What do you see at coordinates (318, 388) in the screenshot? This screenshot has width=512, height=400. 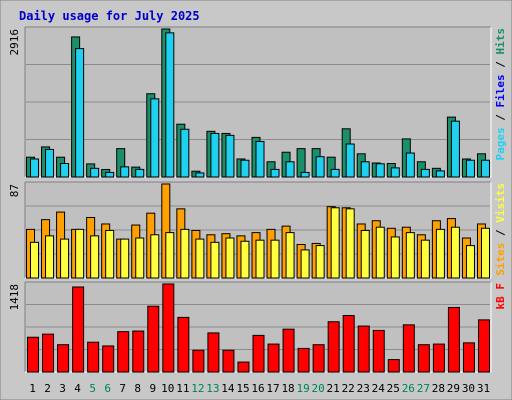 I see `x-tick-label-day-20: 20` at bounding box center [318, 388].